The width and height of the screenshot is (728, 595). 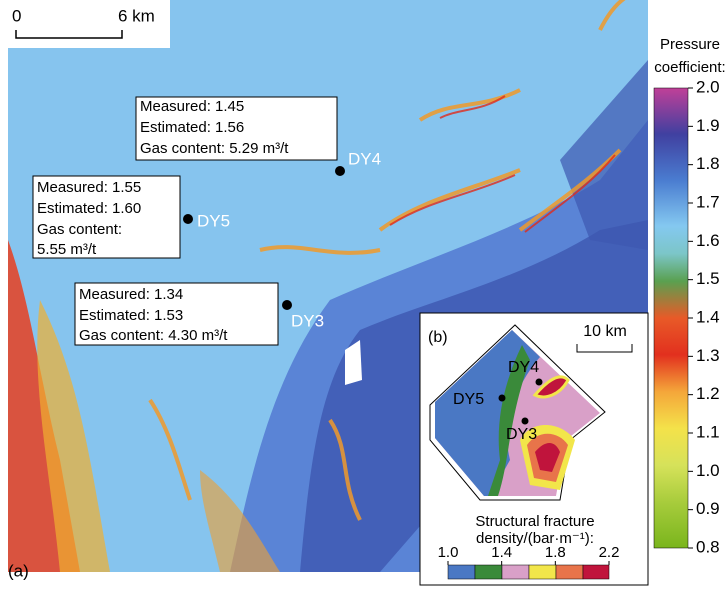 I want to click on legend-swatches, so click(x=528, y=572).